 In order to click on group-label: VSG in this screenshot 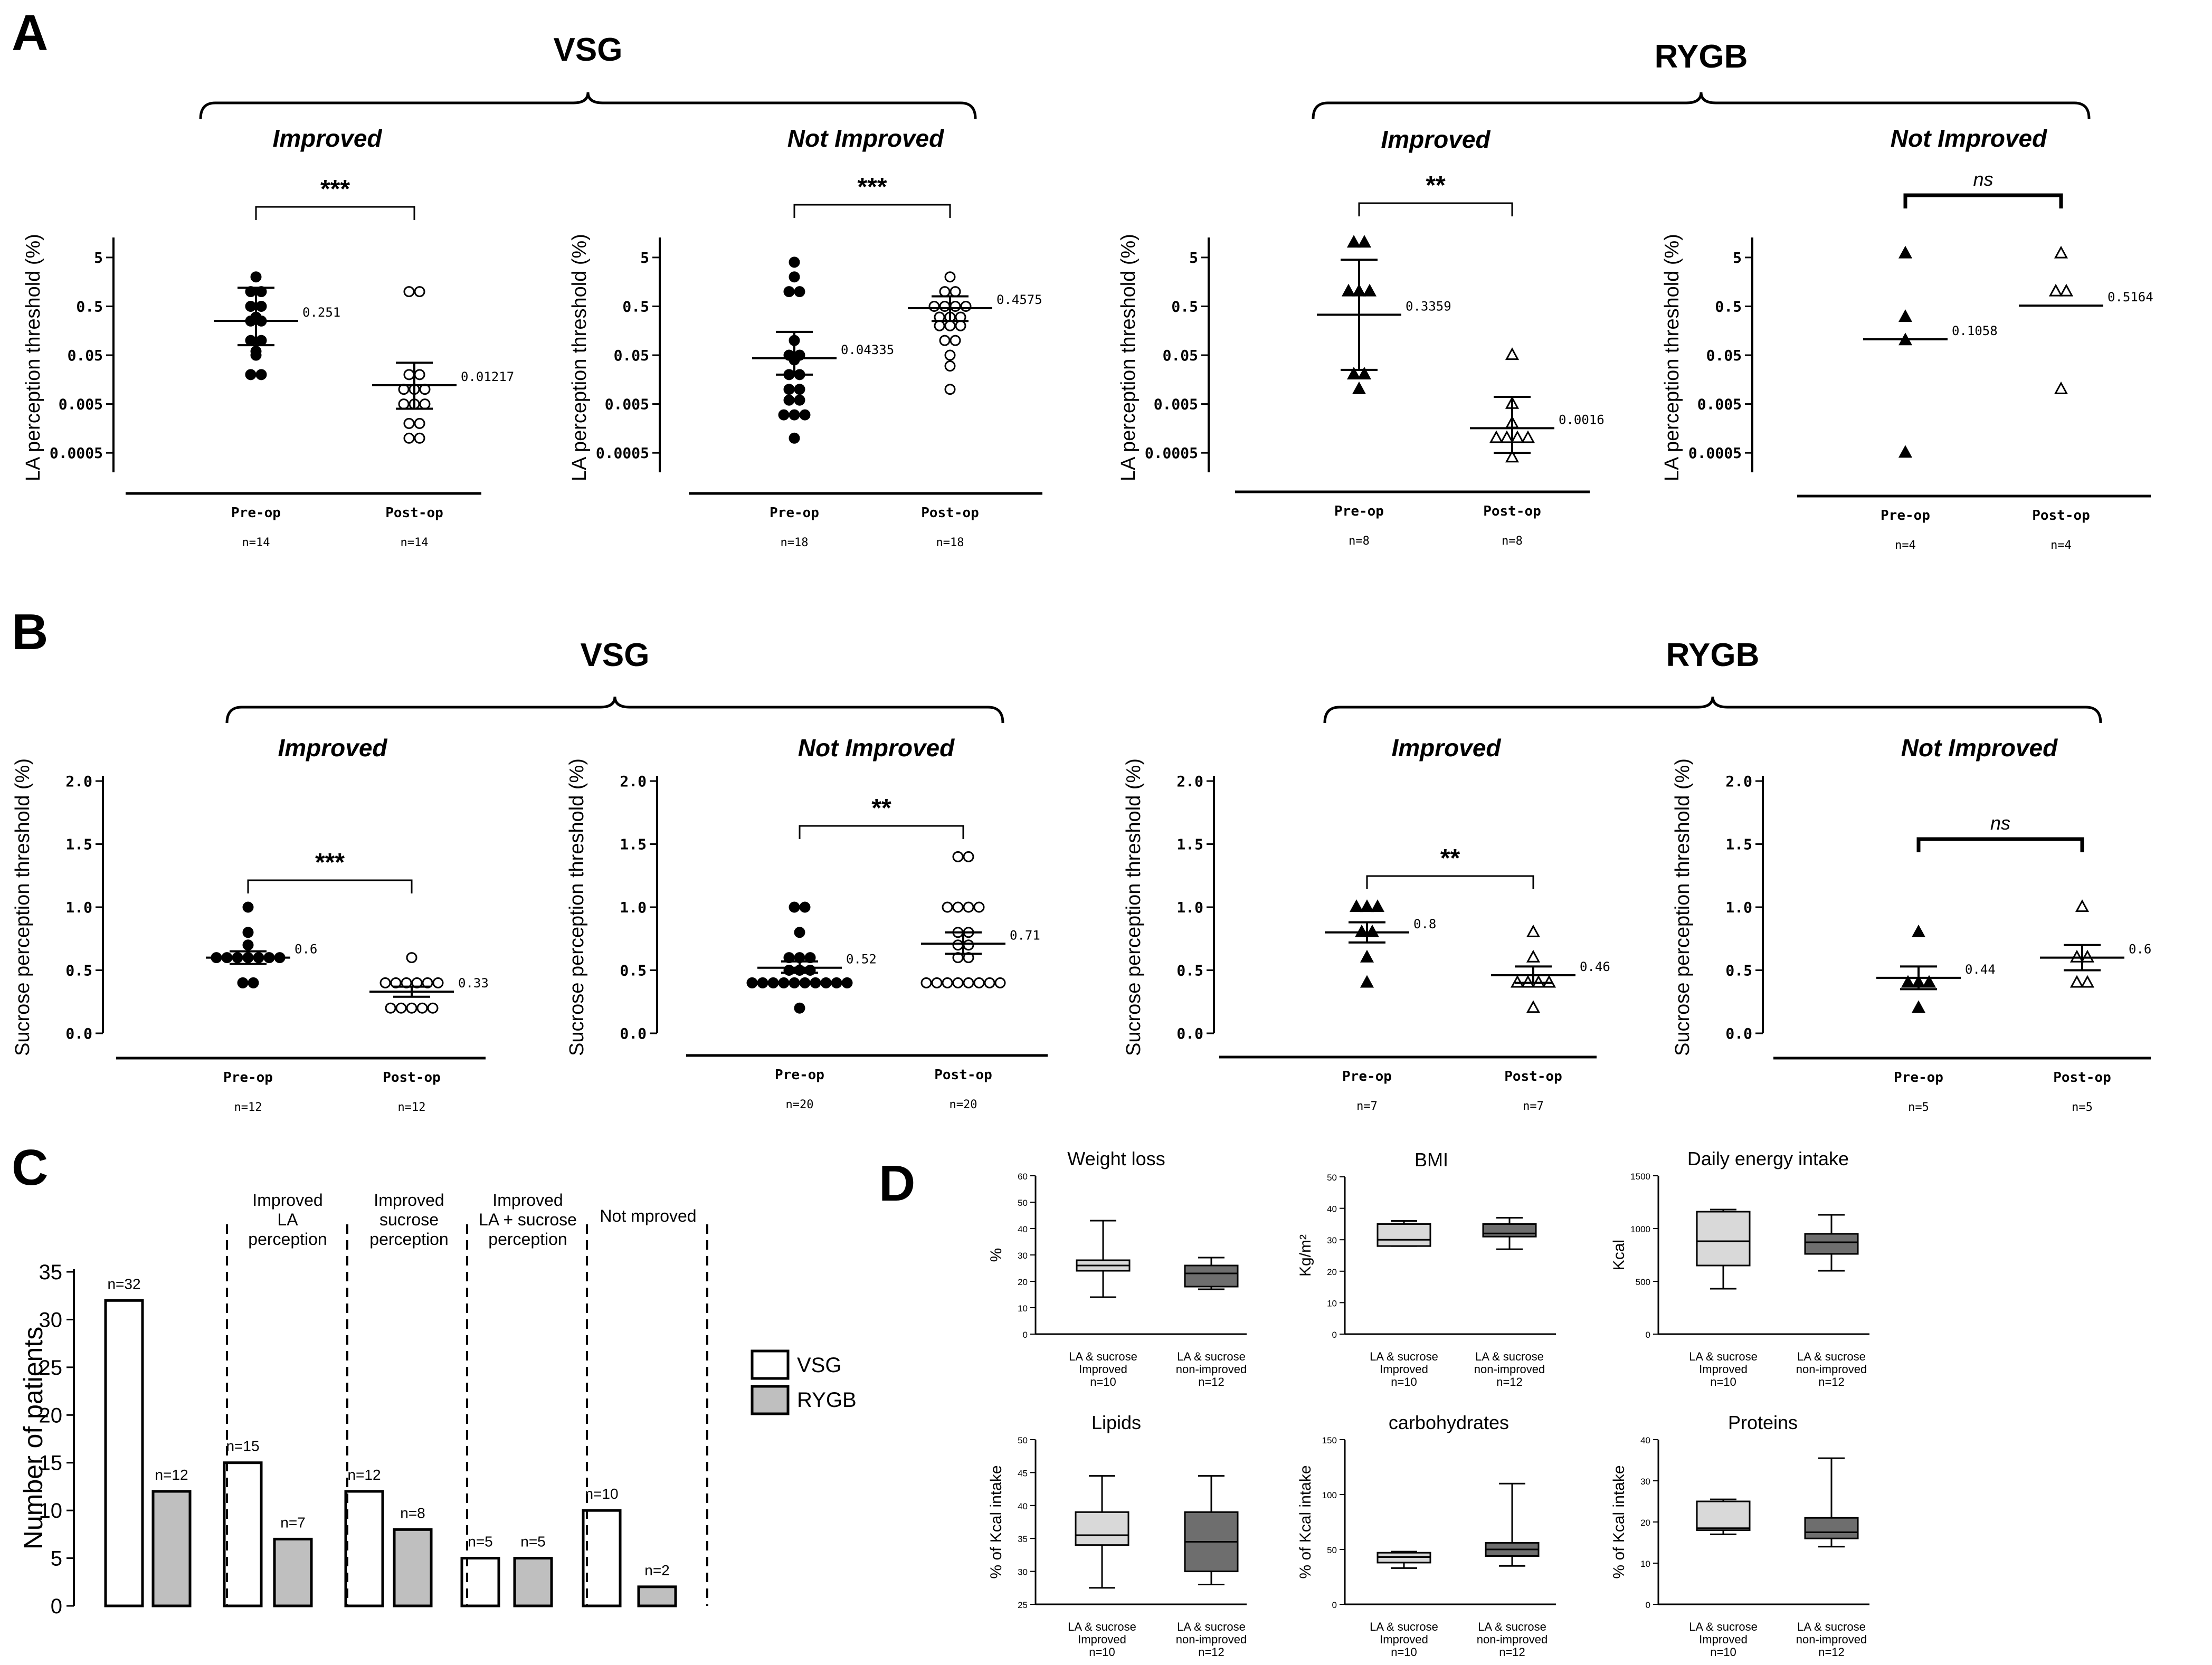, I will do `click(588, 50)`.